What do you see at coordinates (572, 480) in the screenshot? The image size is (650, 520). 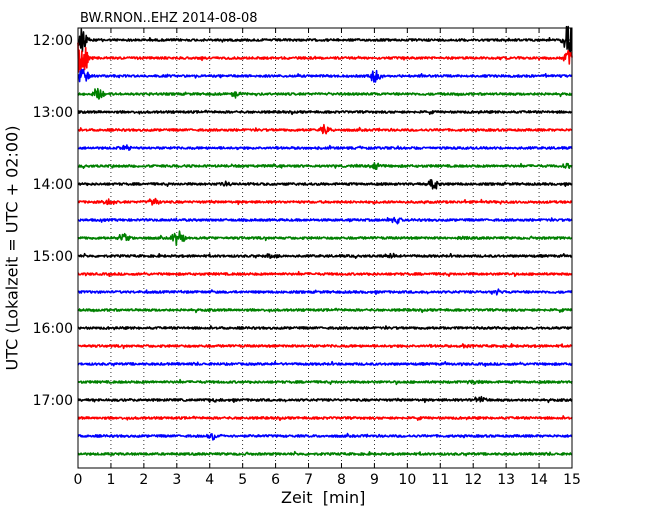 I see `x-tick-label: 15` at bounding box center [572, 480].